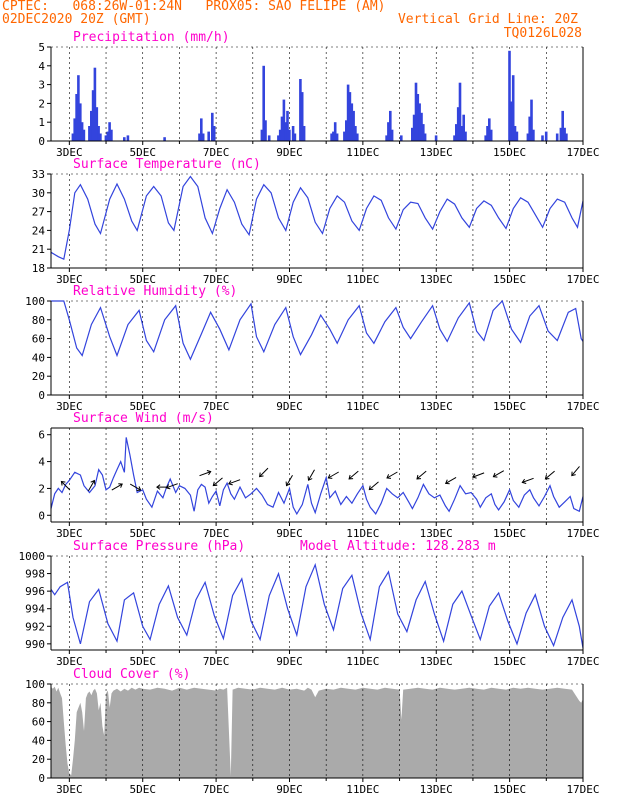 The image size is (618, 800). I want to click on panel-title: Surface Temperature (nC), so click(167, 164).